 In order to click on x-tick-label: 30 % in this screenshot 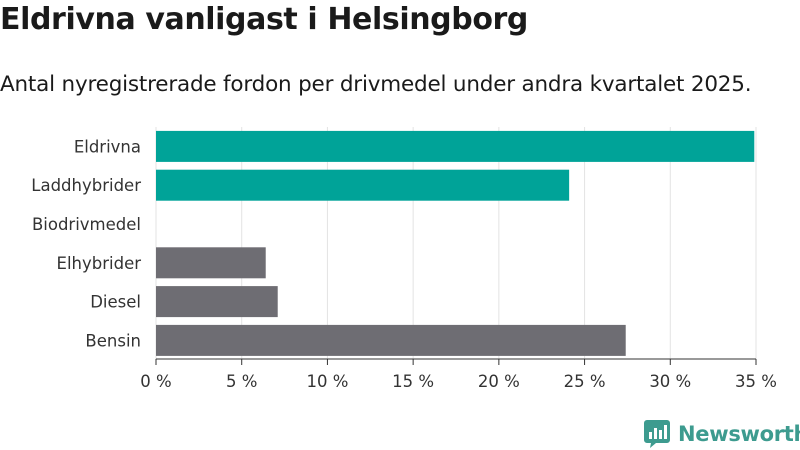, I will do `click(670, 381)`.